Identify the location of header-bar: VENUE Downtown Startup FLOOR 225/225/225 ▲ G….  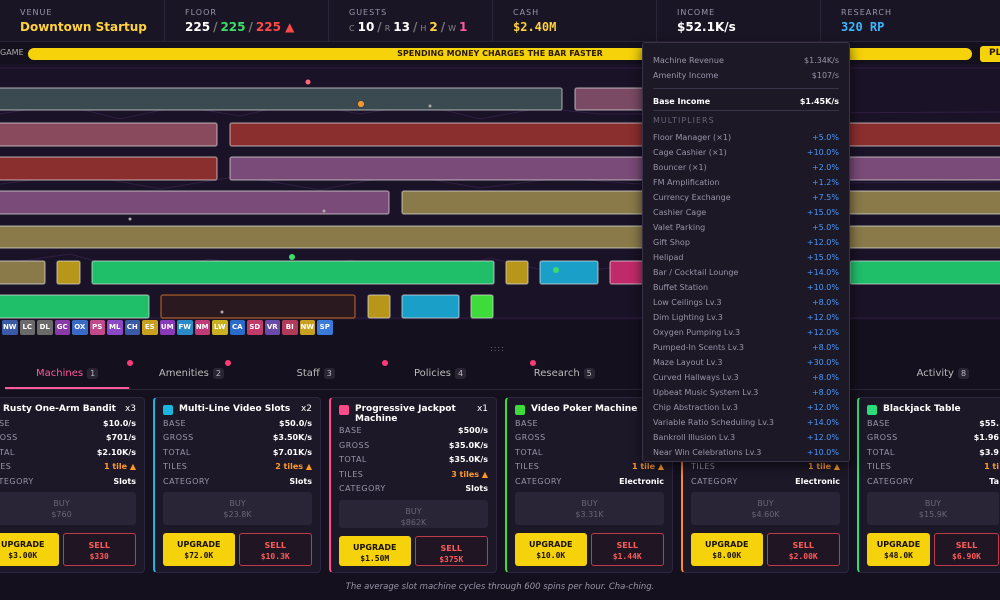
(500, 21).